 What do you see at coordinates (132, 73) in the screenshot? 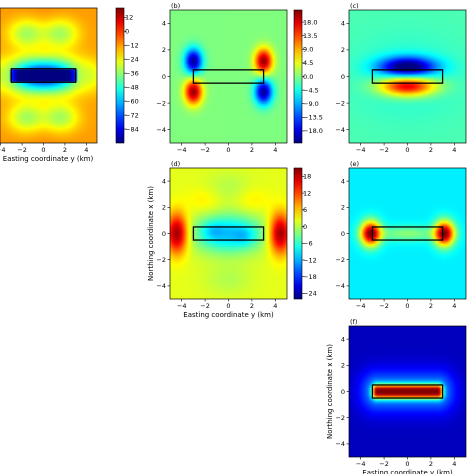
I see `colorbar-tick-label: −36` at bounding box center [132, 73].